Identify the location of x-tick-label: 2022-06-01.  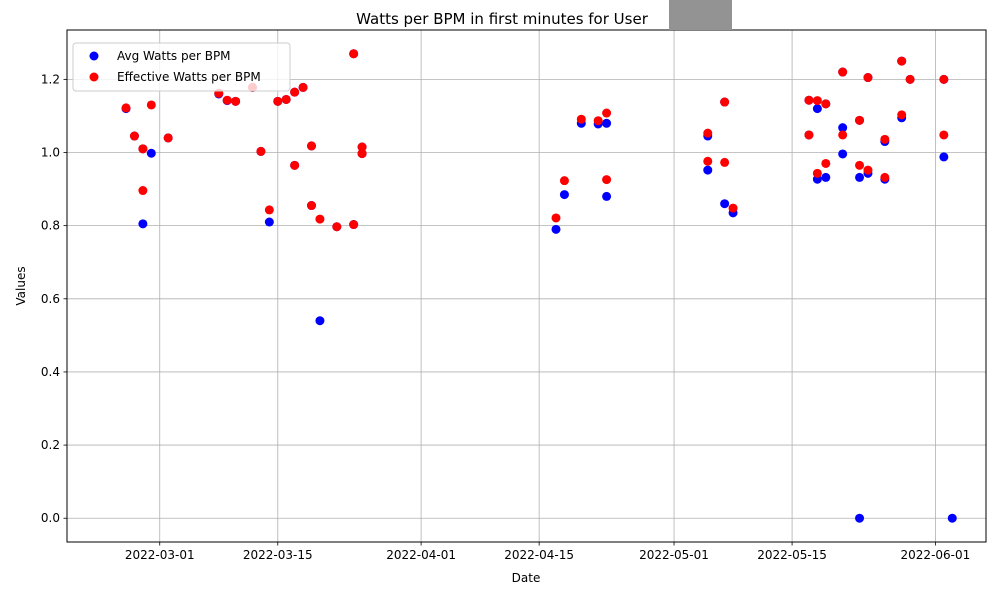
(936, 555).